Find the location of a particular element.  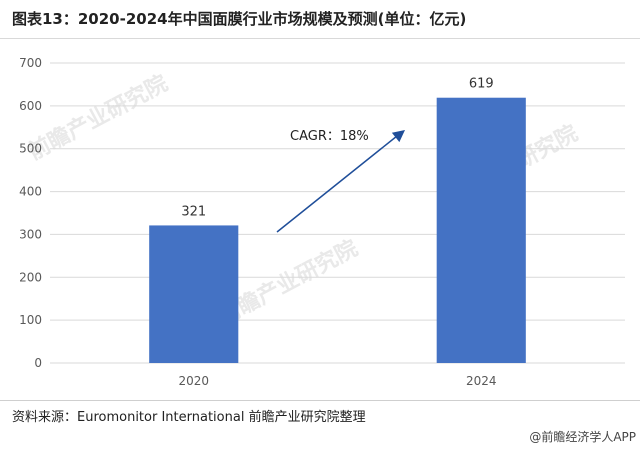

y-tick-label: 0 is located at coordinates (38, 363).